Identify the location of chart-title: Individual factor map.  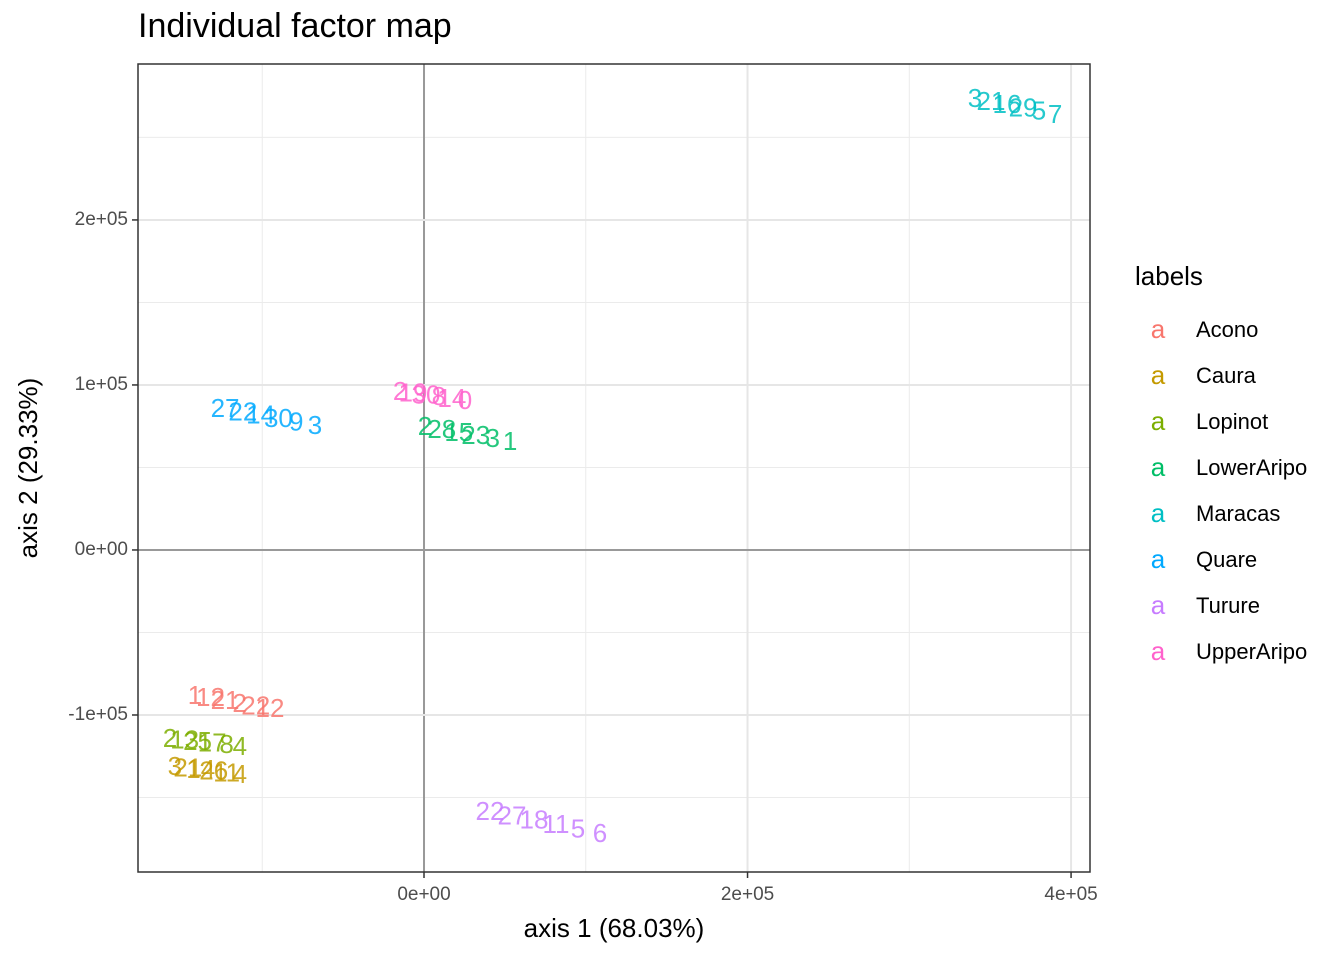
(295, 26).